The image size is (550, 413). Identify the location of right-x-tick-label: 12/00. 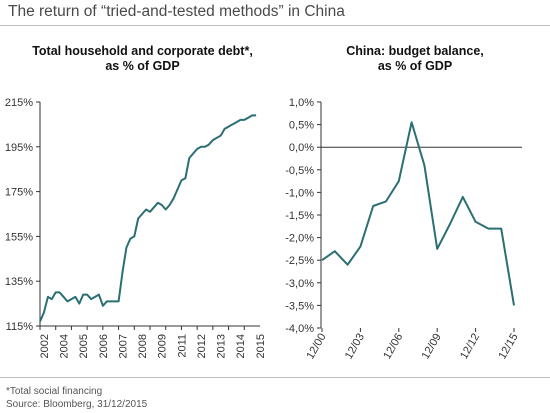
(316, 347).